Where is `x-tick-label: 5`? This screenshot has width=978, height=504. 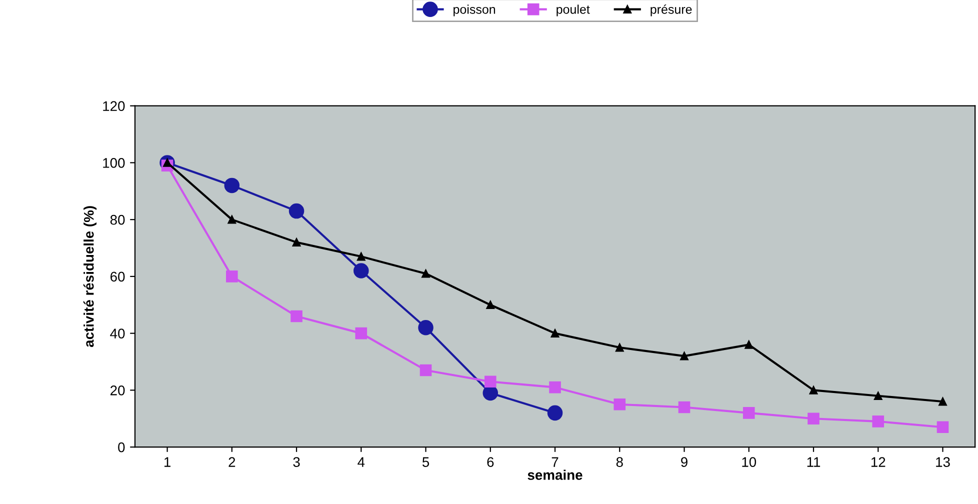 x-tick-label: 5 is located at coordinates (426, 462).